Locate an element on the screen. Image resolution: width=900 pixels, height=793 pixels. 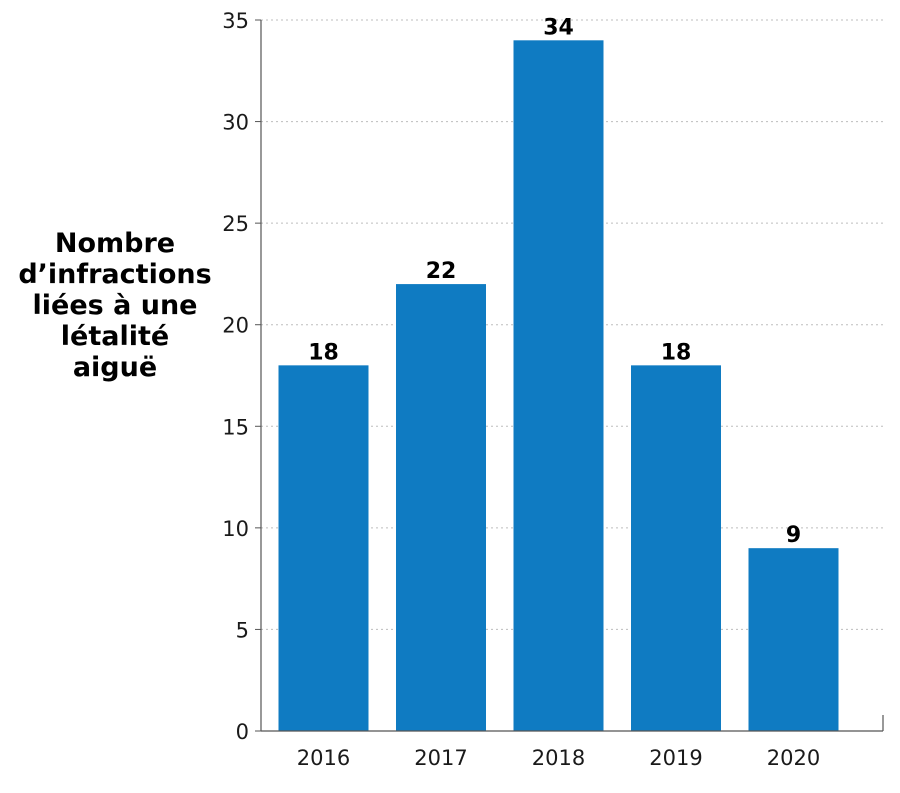
y-tick-label: 30 is located at coordinates (235, 123).